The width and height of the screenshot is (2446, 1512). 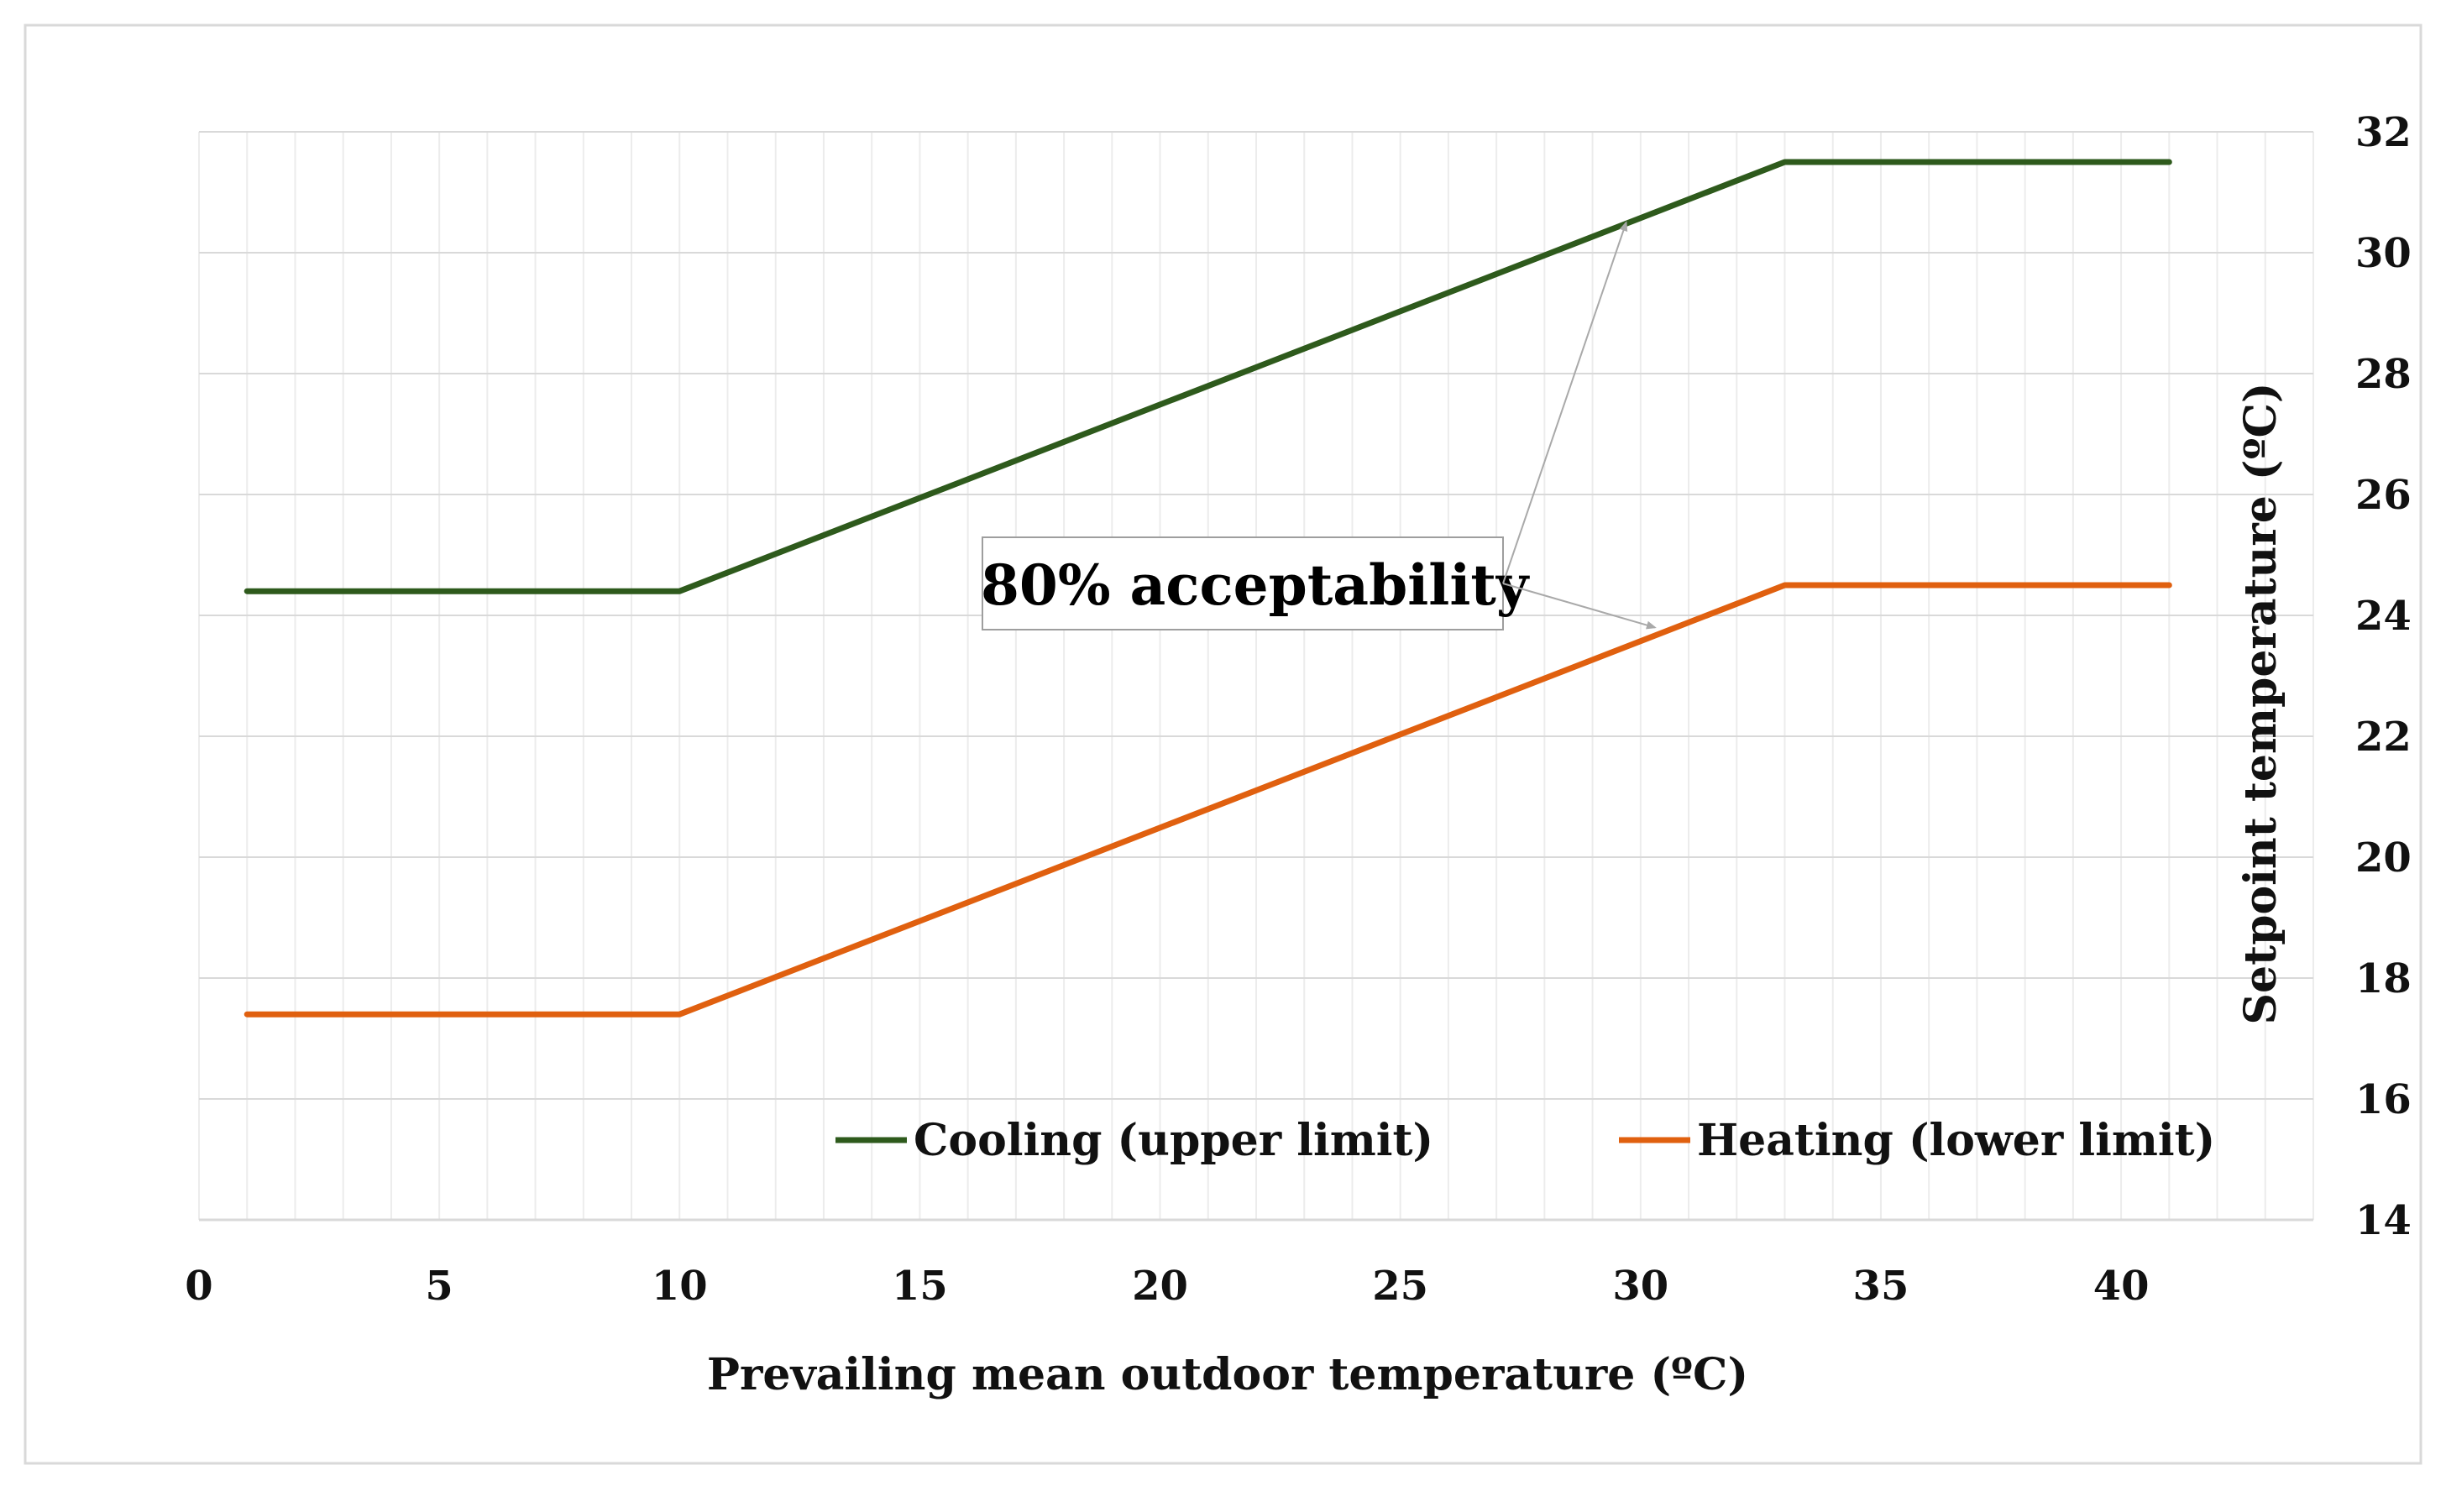 What do you see at coordinates (2383, 978) in the screenshot?
I see `y-tick-label: 18` at bounding box center [2383, 978].